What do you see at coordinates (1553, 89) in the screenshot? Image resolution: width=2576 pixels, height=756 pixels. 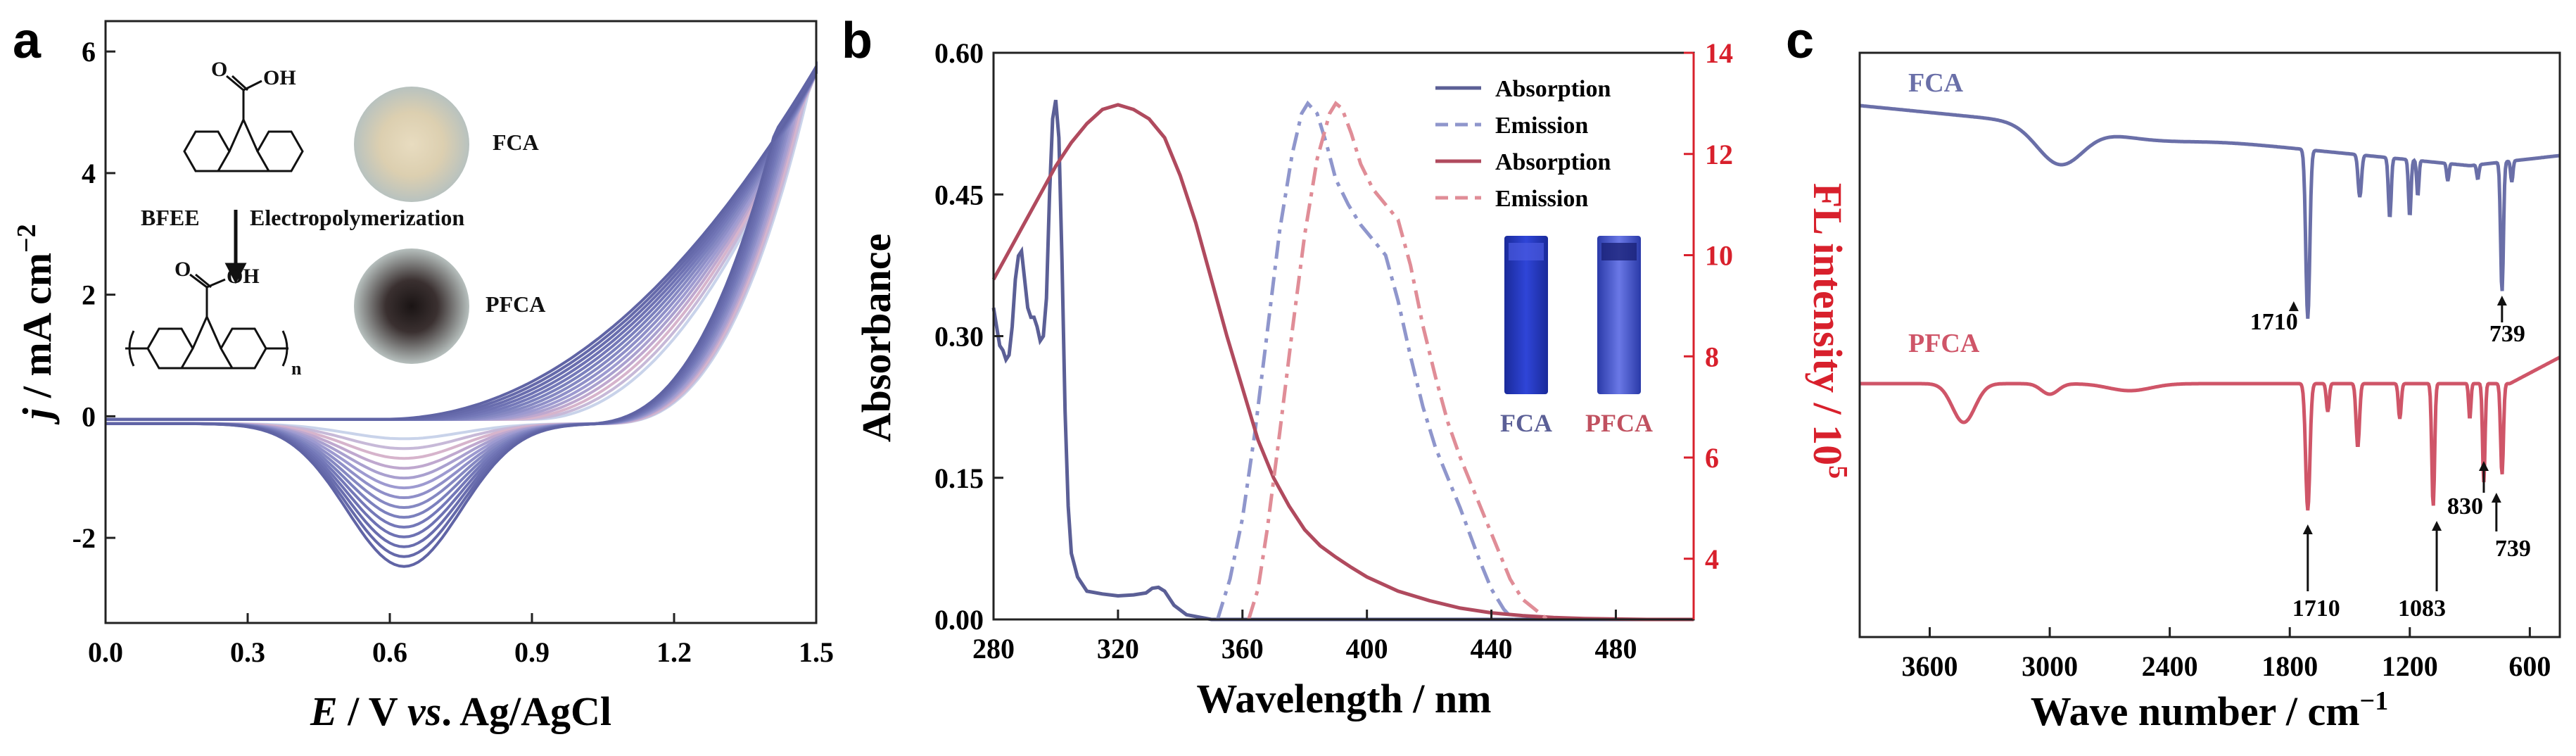 I see `legend-label-fca-abs: Absorption` at bounding box center [1553, 89].